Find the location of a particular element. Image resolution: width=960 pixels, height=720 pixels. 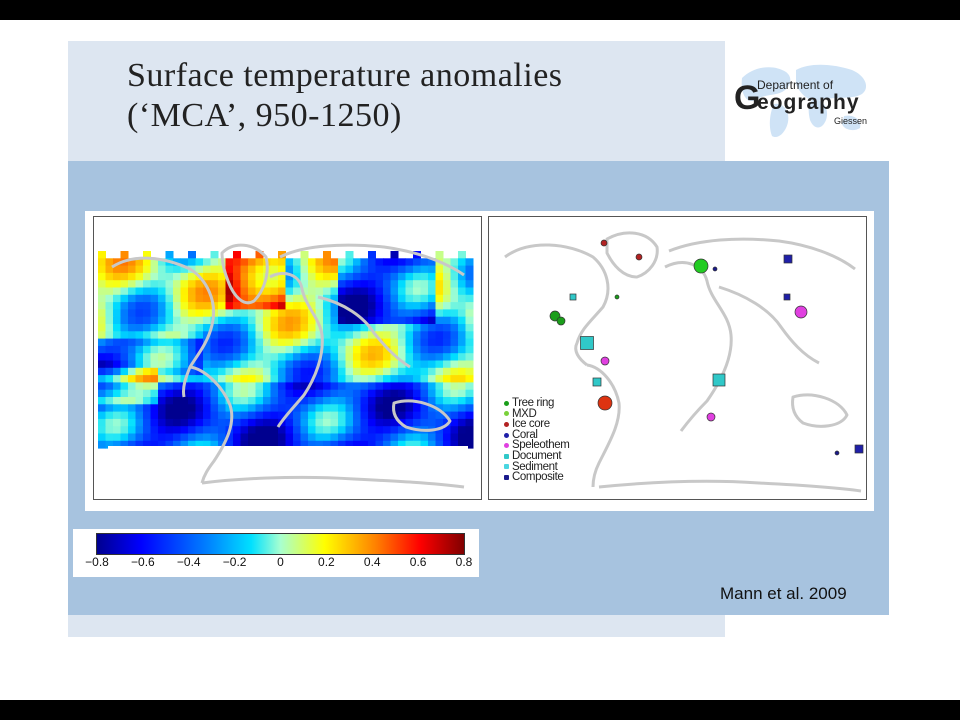

legend-label: Sediment is located at coordinates (535, 466).